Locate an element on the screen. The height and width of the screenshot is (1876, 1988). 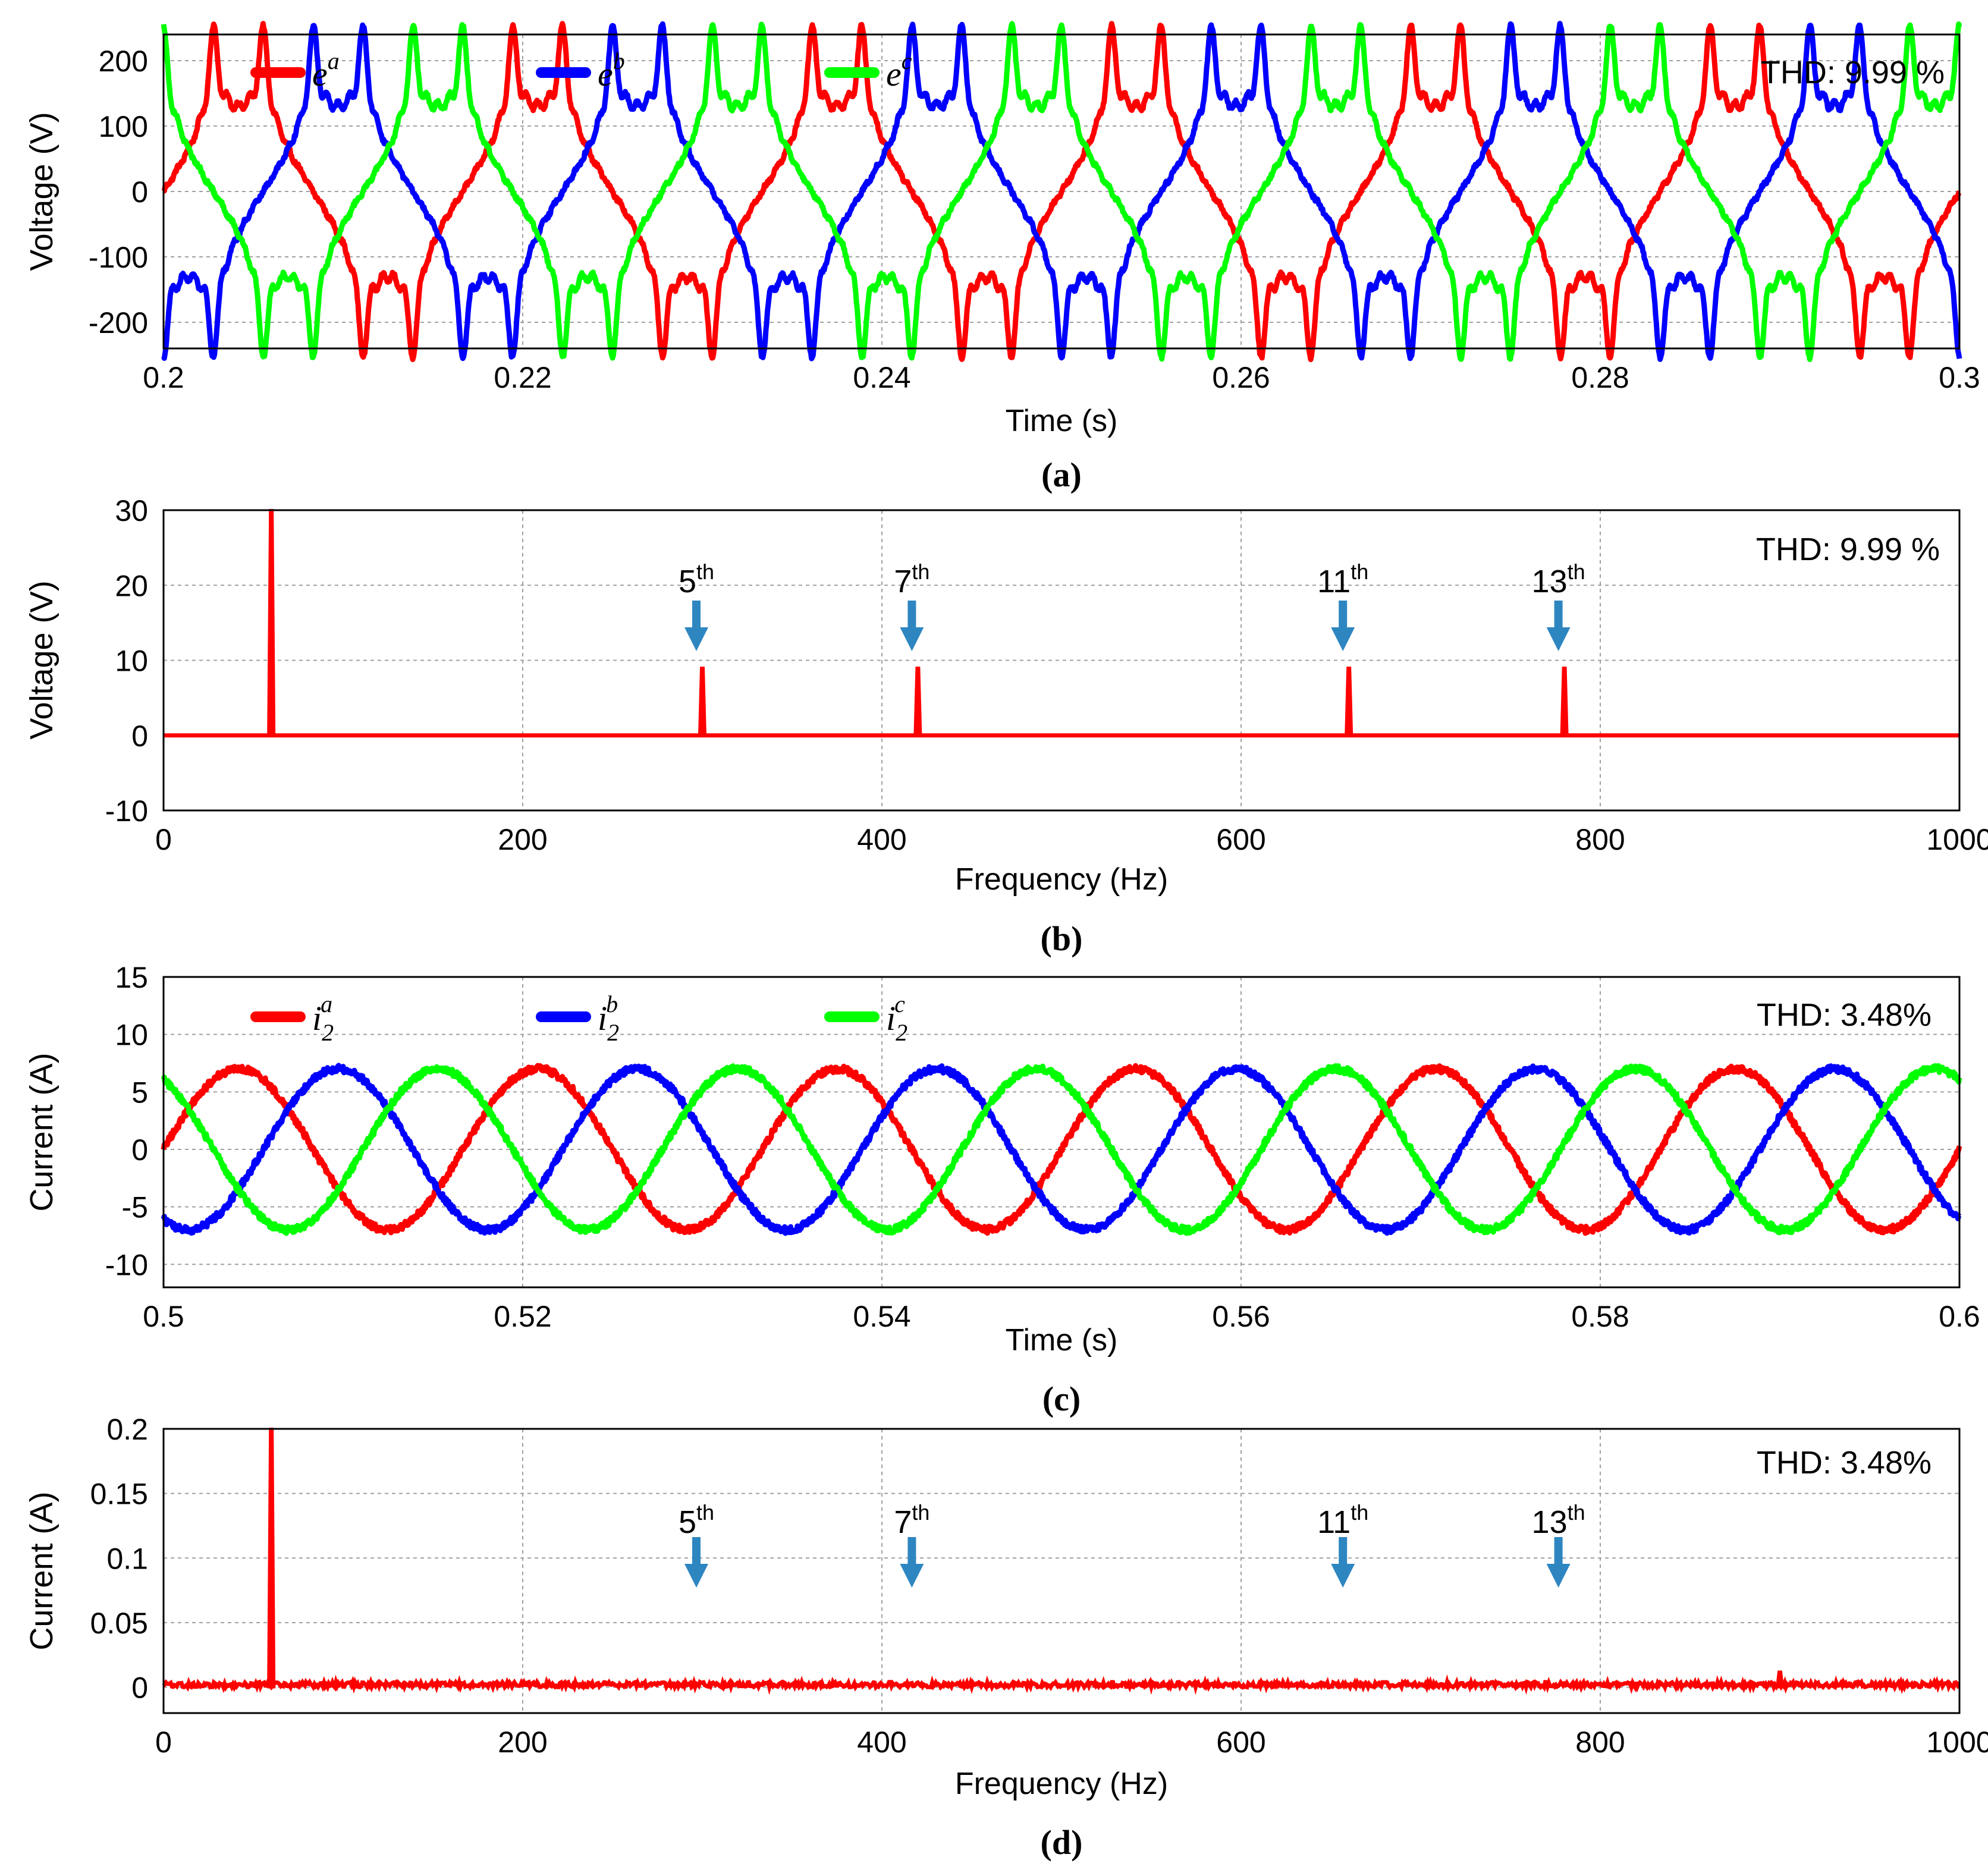
panel-d-spectral-line-900hz is located at coordinates (1780, 1679).